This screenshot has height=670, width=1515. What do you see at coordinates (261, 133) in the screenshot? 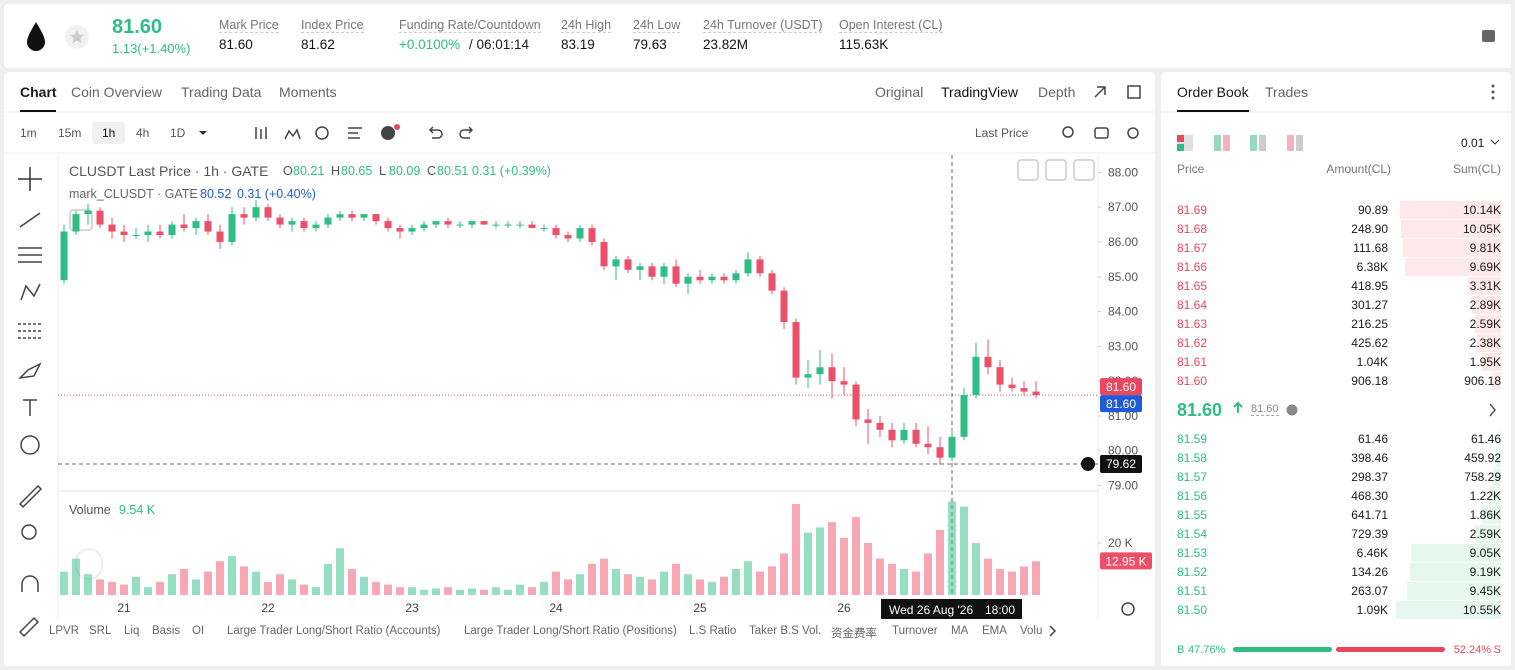
I see `candle-tool` at bounding box center [261, 133].